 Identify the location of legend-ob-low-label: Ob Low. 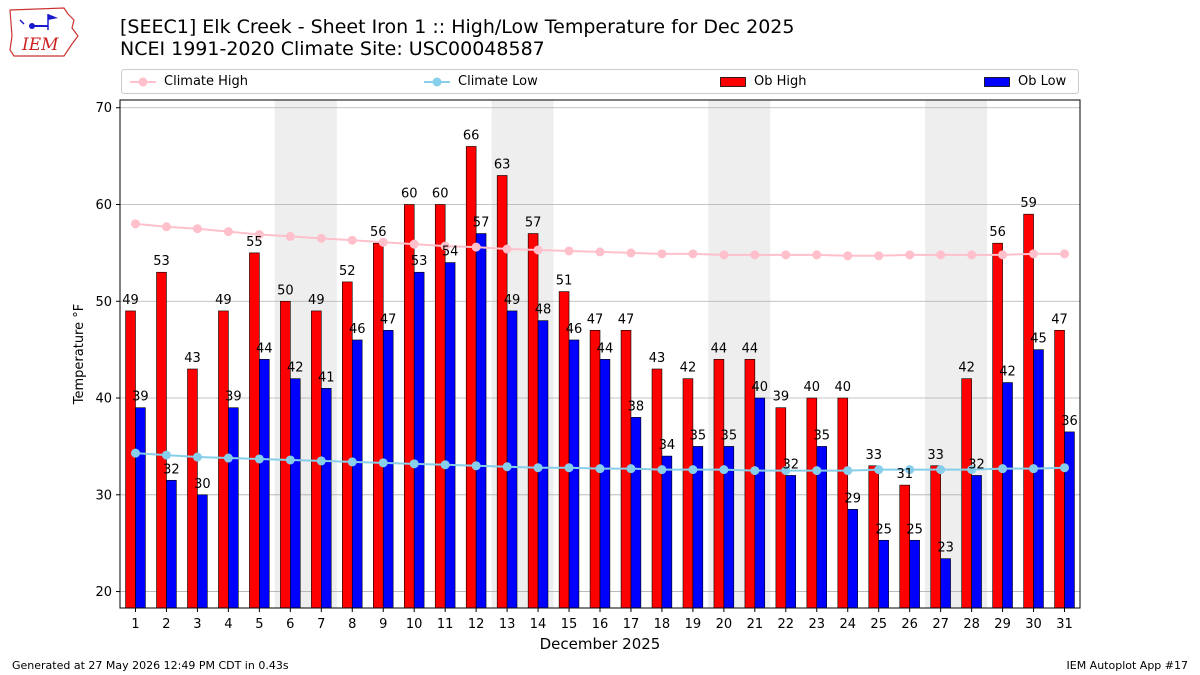
(1042, 81).